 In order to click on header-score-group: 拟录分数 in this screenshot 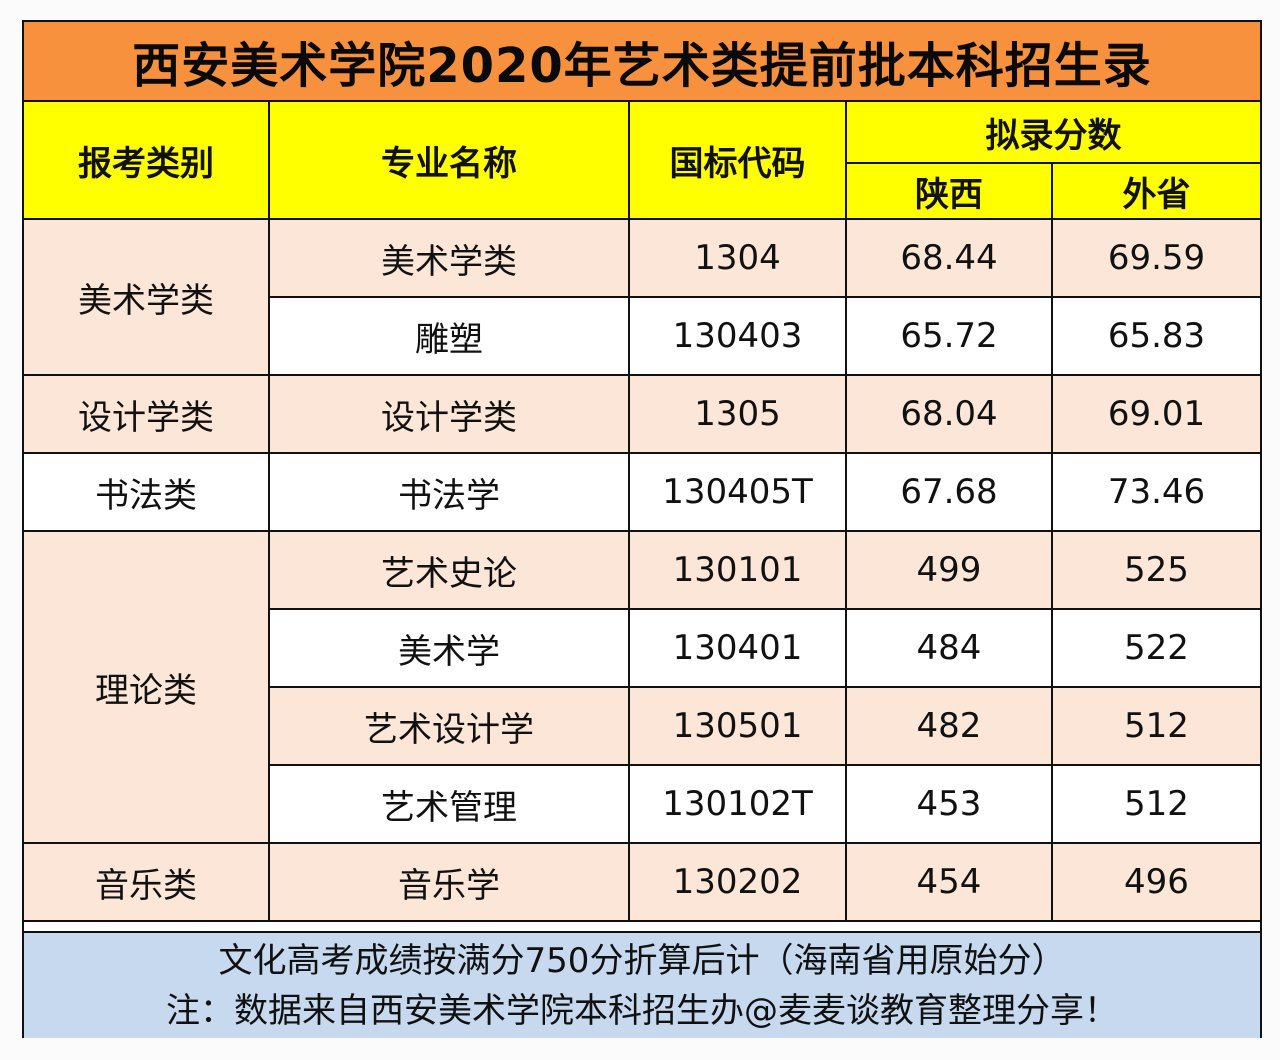, I will do `click(1052, 133)`.